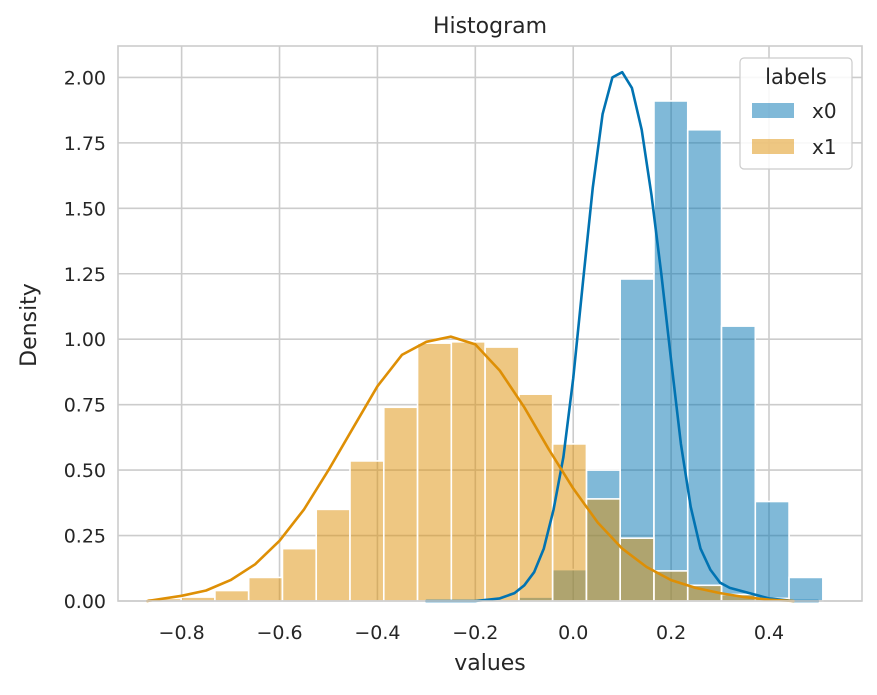  Describe the element at coordinates (85, 144) in the screenshot. I see `y-tick-label-7: 1.75` at that location.